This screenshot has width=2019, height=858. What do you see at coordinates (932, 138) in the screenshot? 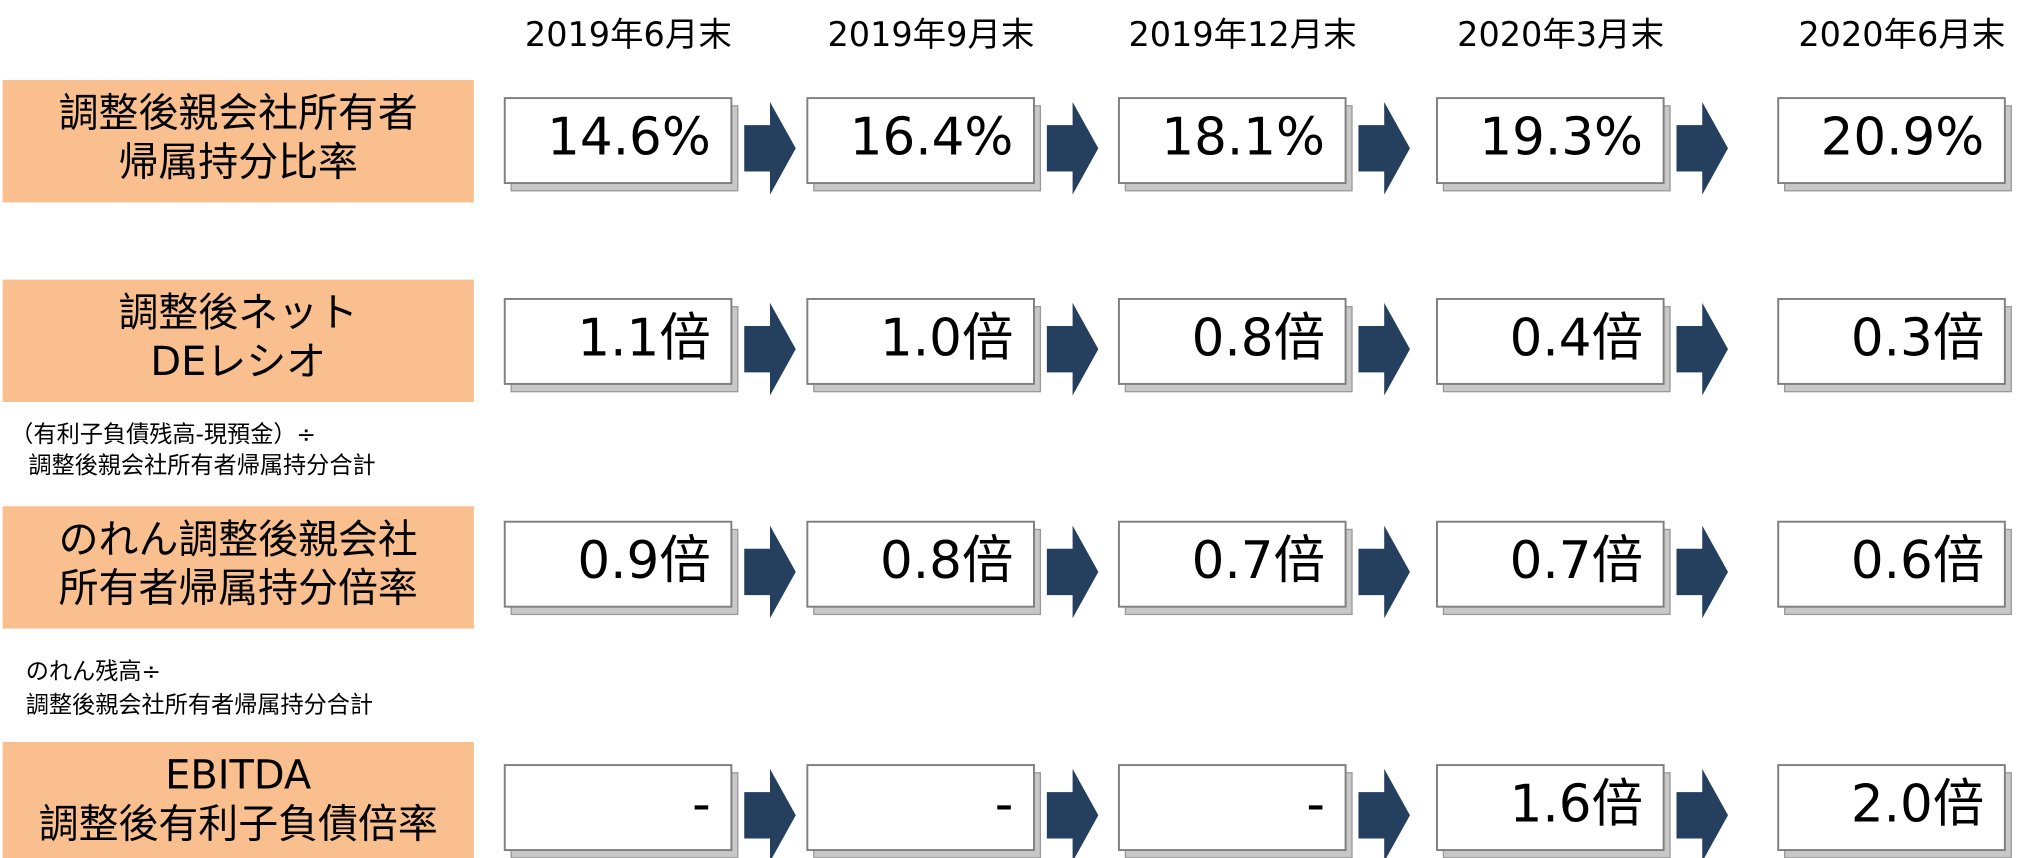
I see `value: 16.4%` at bounding box center [932, 138].